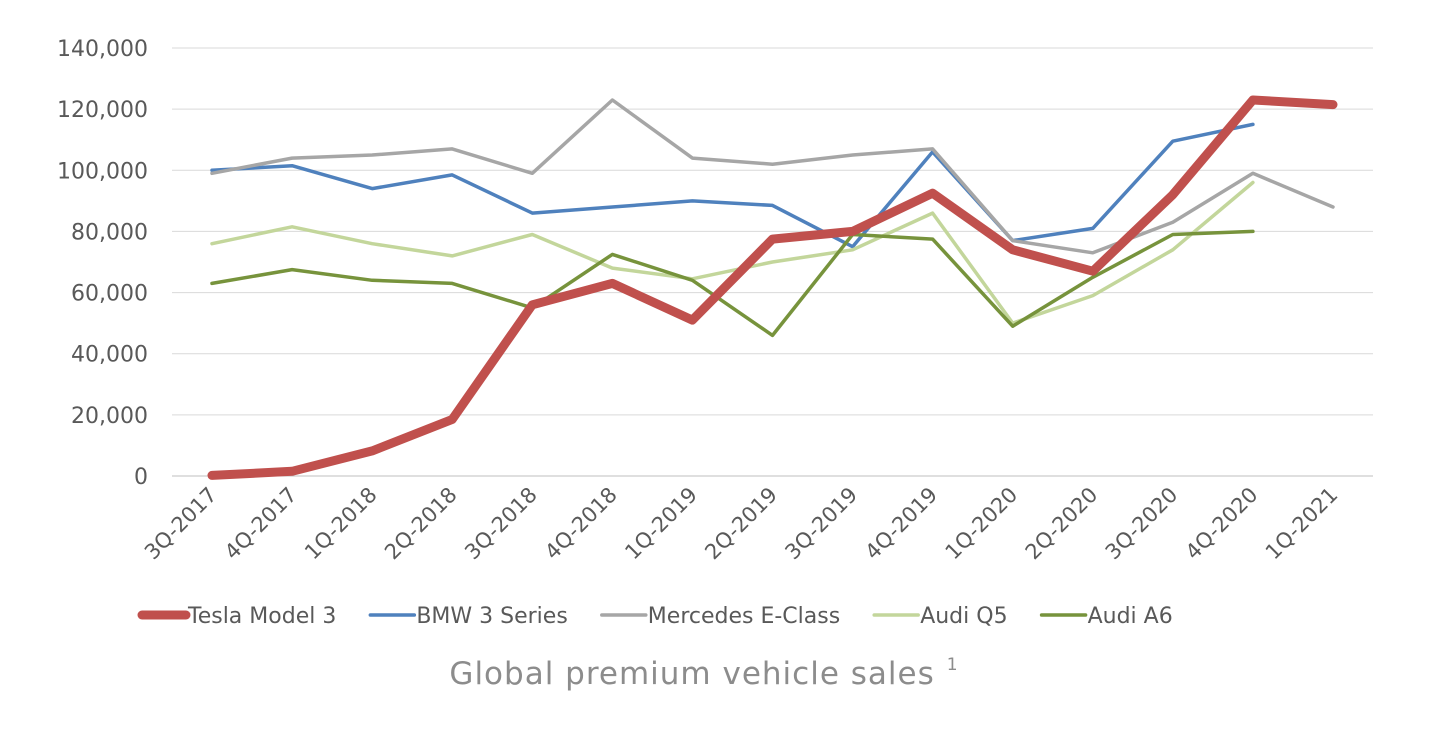 The image size is (1431, 732). What do you see at coordinates (1222, 524) in the screenshot?
I see `x-tick-label: 4Q-2020` at bounding box center [1222, 524].